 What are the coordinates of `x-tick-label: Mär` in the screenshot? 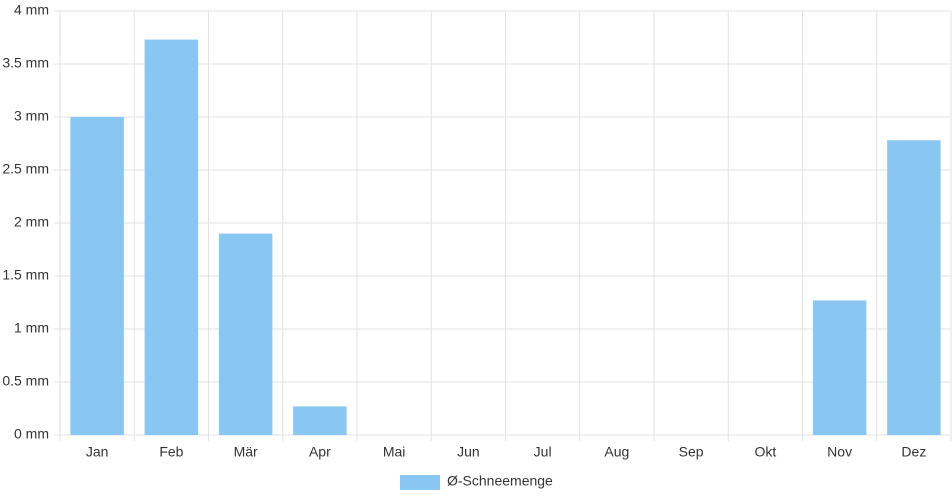 It's located at (246, 452).